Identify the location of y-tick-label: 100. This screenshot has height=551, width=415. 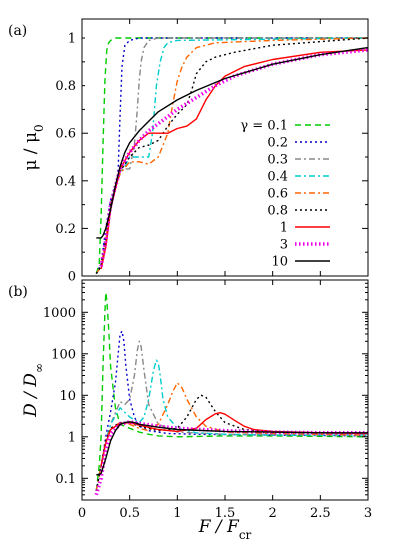
(63, 354).